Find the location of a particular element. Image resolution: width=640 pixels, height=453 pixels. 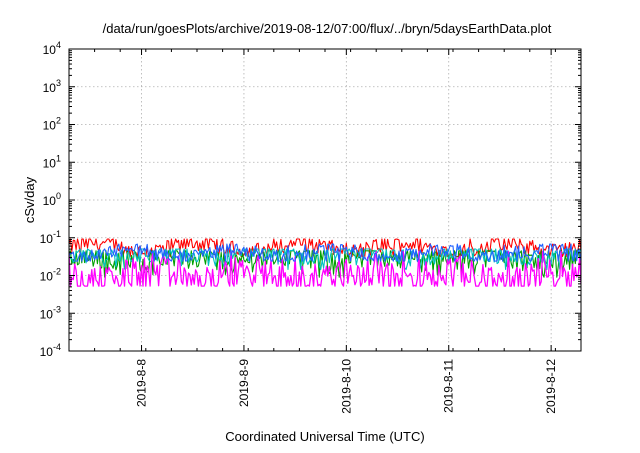

y-tick-label: 10⁻⁴ is located at coordinates (50, 350).